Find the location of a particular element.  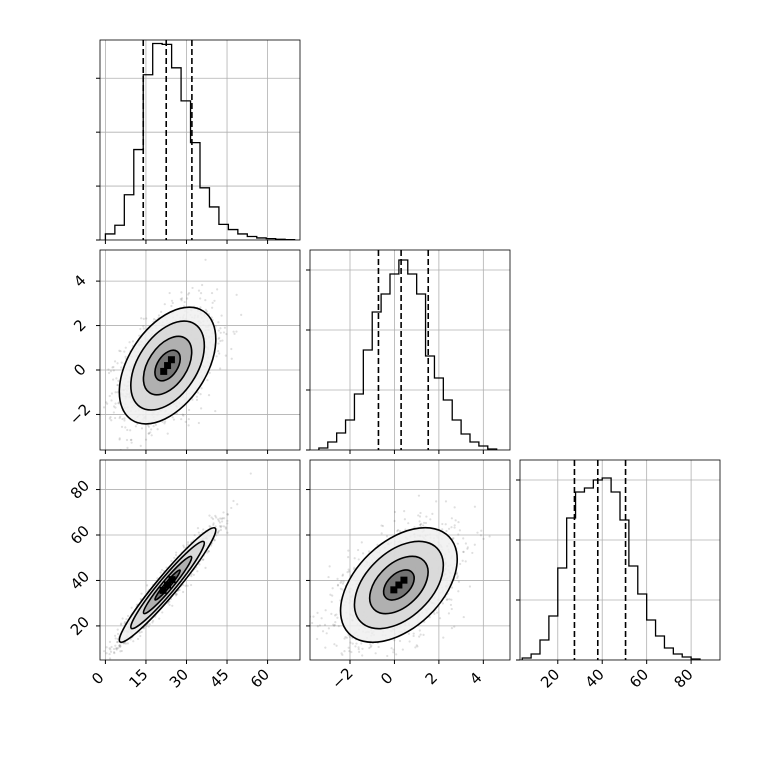

x-tick-label: 45 is located at coordinates (219, 678).